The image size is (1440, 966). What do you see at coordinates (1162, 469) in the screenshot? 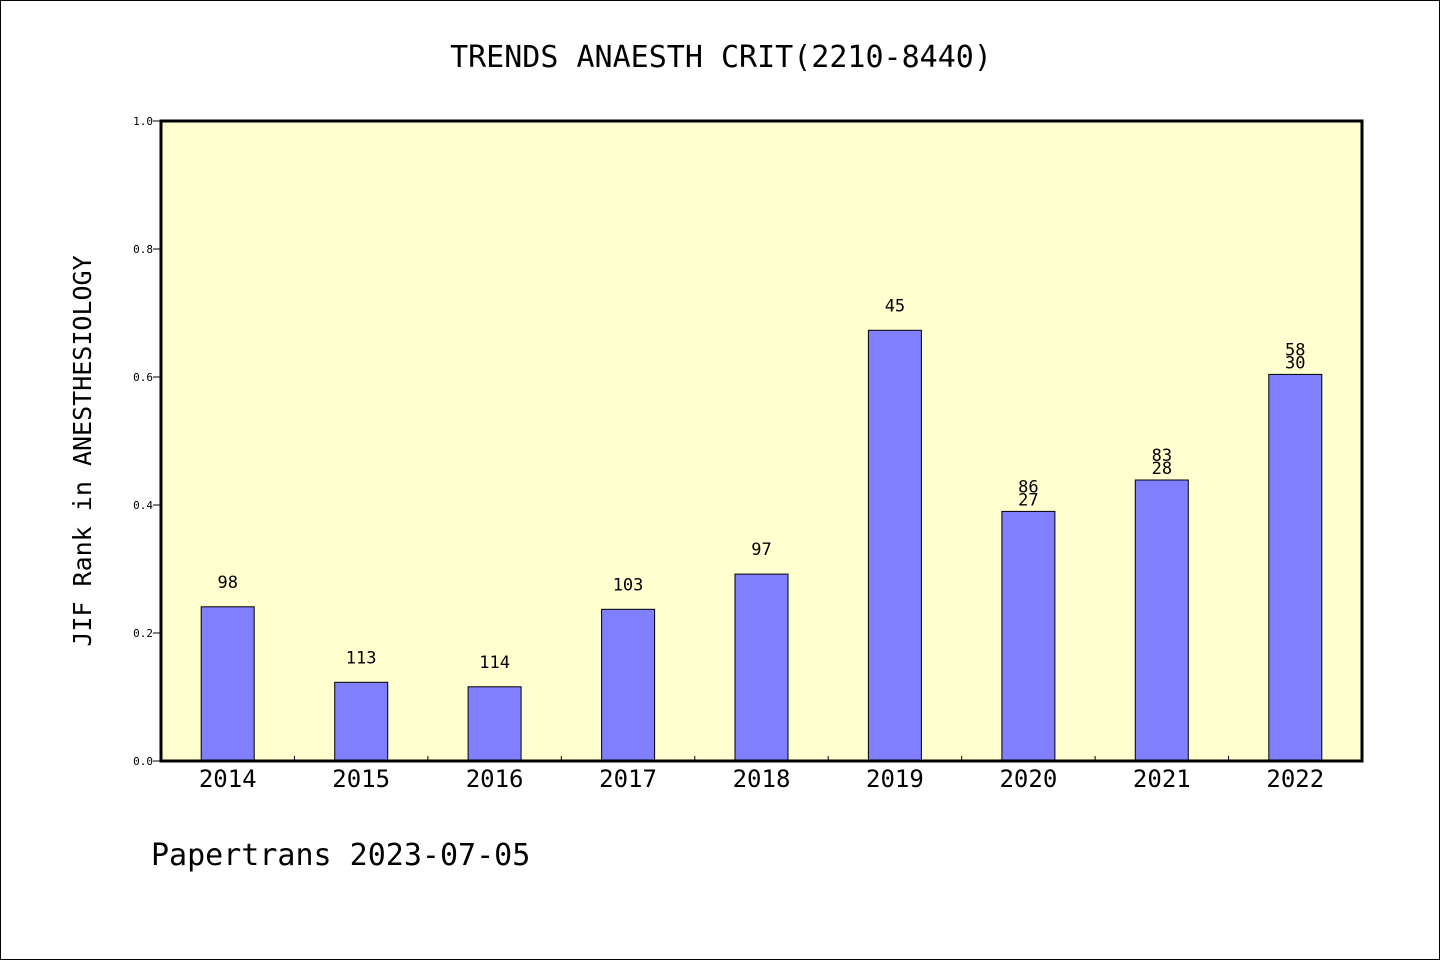
I see `data-label: 28` at bounding box center [1162, 469].